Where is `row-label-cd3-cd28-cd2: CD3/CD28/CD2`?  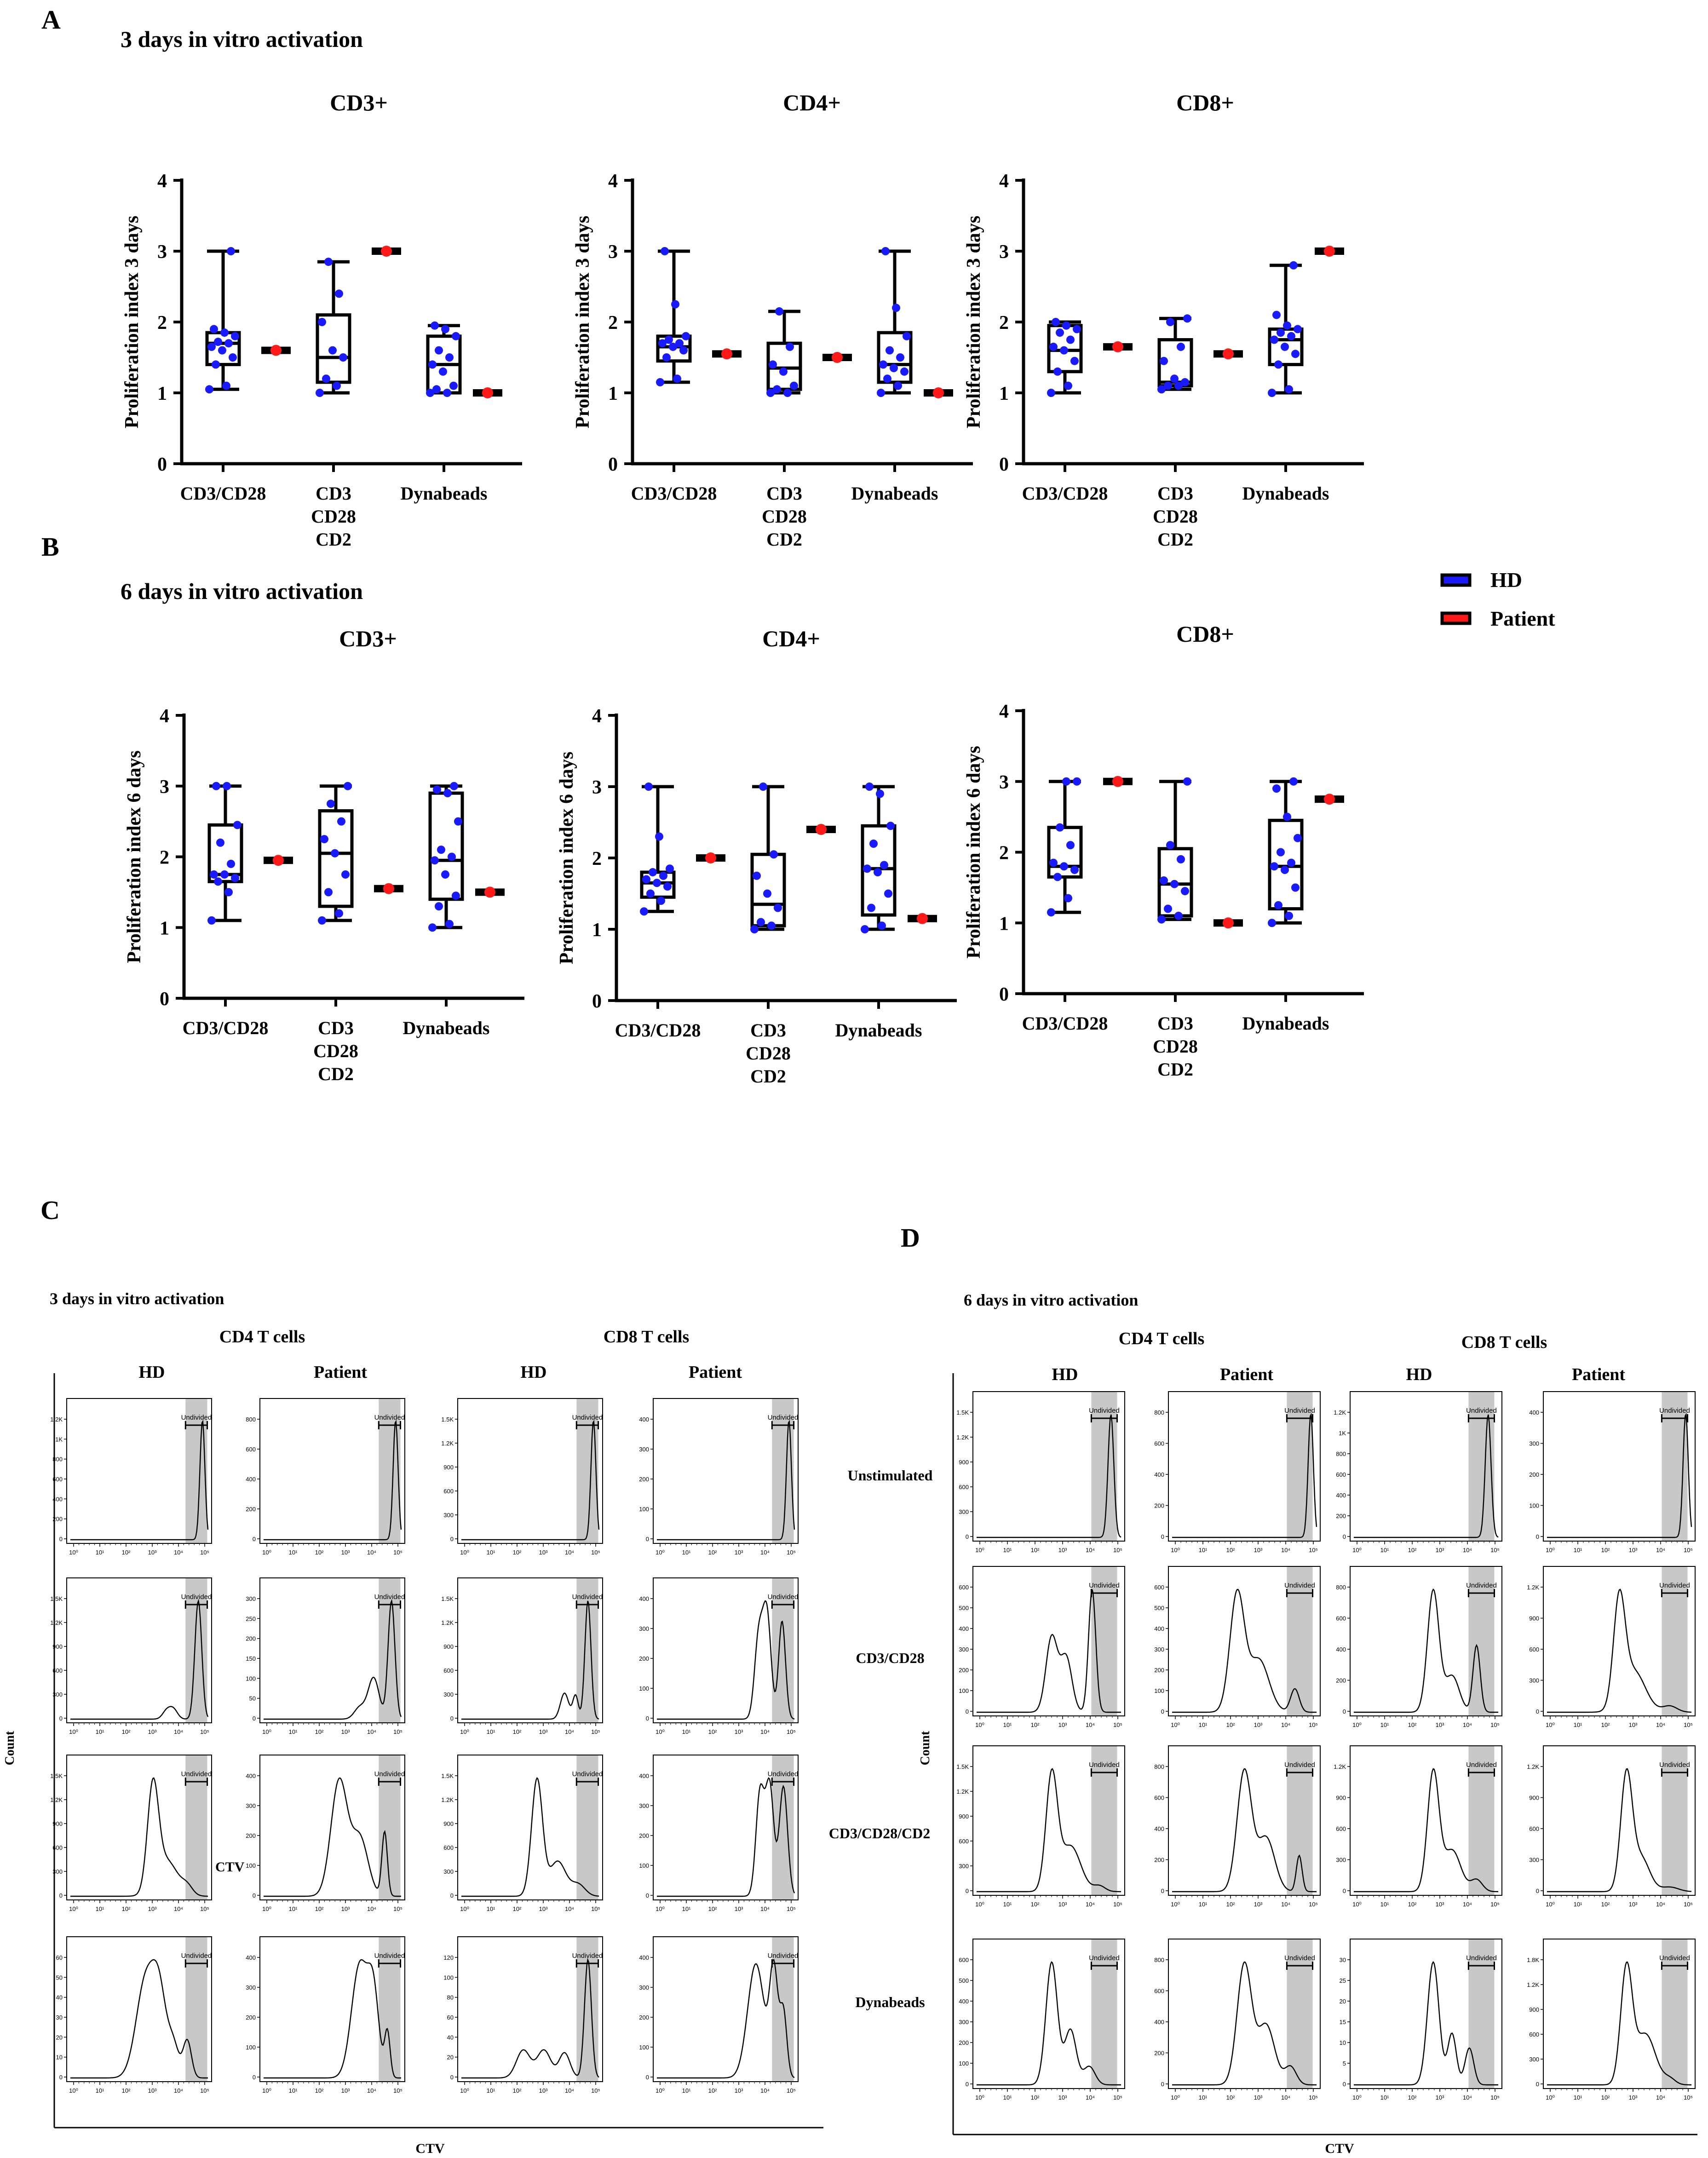 row-label-cd3-cd28-cd2: CD3/CD28/CD2 is located at coordinates (879, 1833).